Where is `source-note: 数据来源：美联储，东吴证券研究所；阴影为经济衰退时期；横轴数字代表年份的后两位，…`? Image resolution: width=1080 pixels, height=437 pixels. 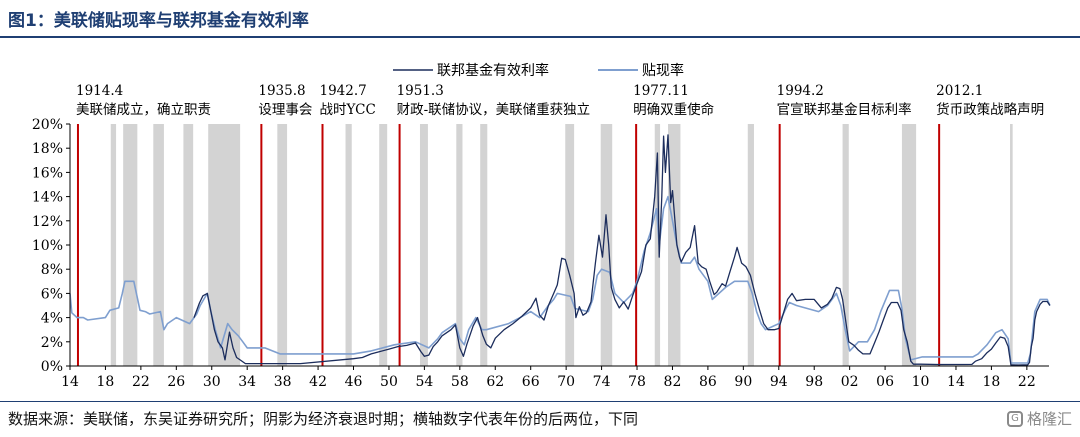
source-note: 数据来源：美联储，东吴证券研究所；阴影为经济衰退时期；横轴数字代表年份的后两位，… is located at coordinates (323, 419).